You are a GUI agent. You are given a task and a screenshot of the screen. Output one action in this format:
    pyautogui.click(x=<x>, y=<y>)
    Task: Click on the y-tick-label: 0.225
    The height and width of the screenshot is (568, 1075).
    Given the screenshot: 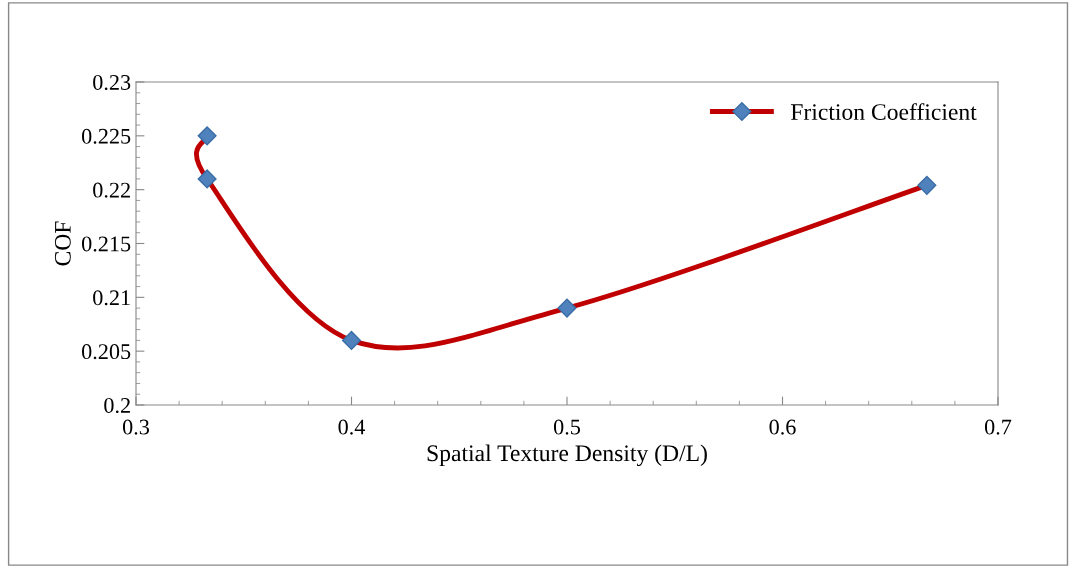 What is the action you would take?
    pyautogui.click(x=106, y=136)
    